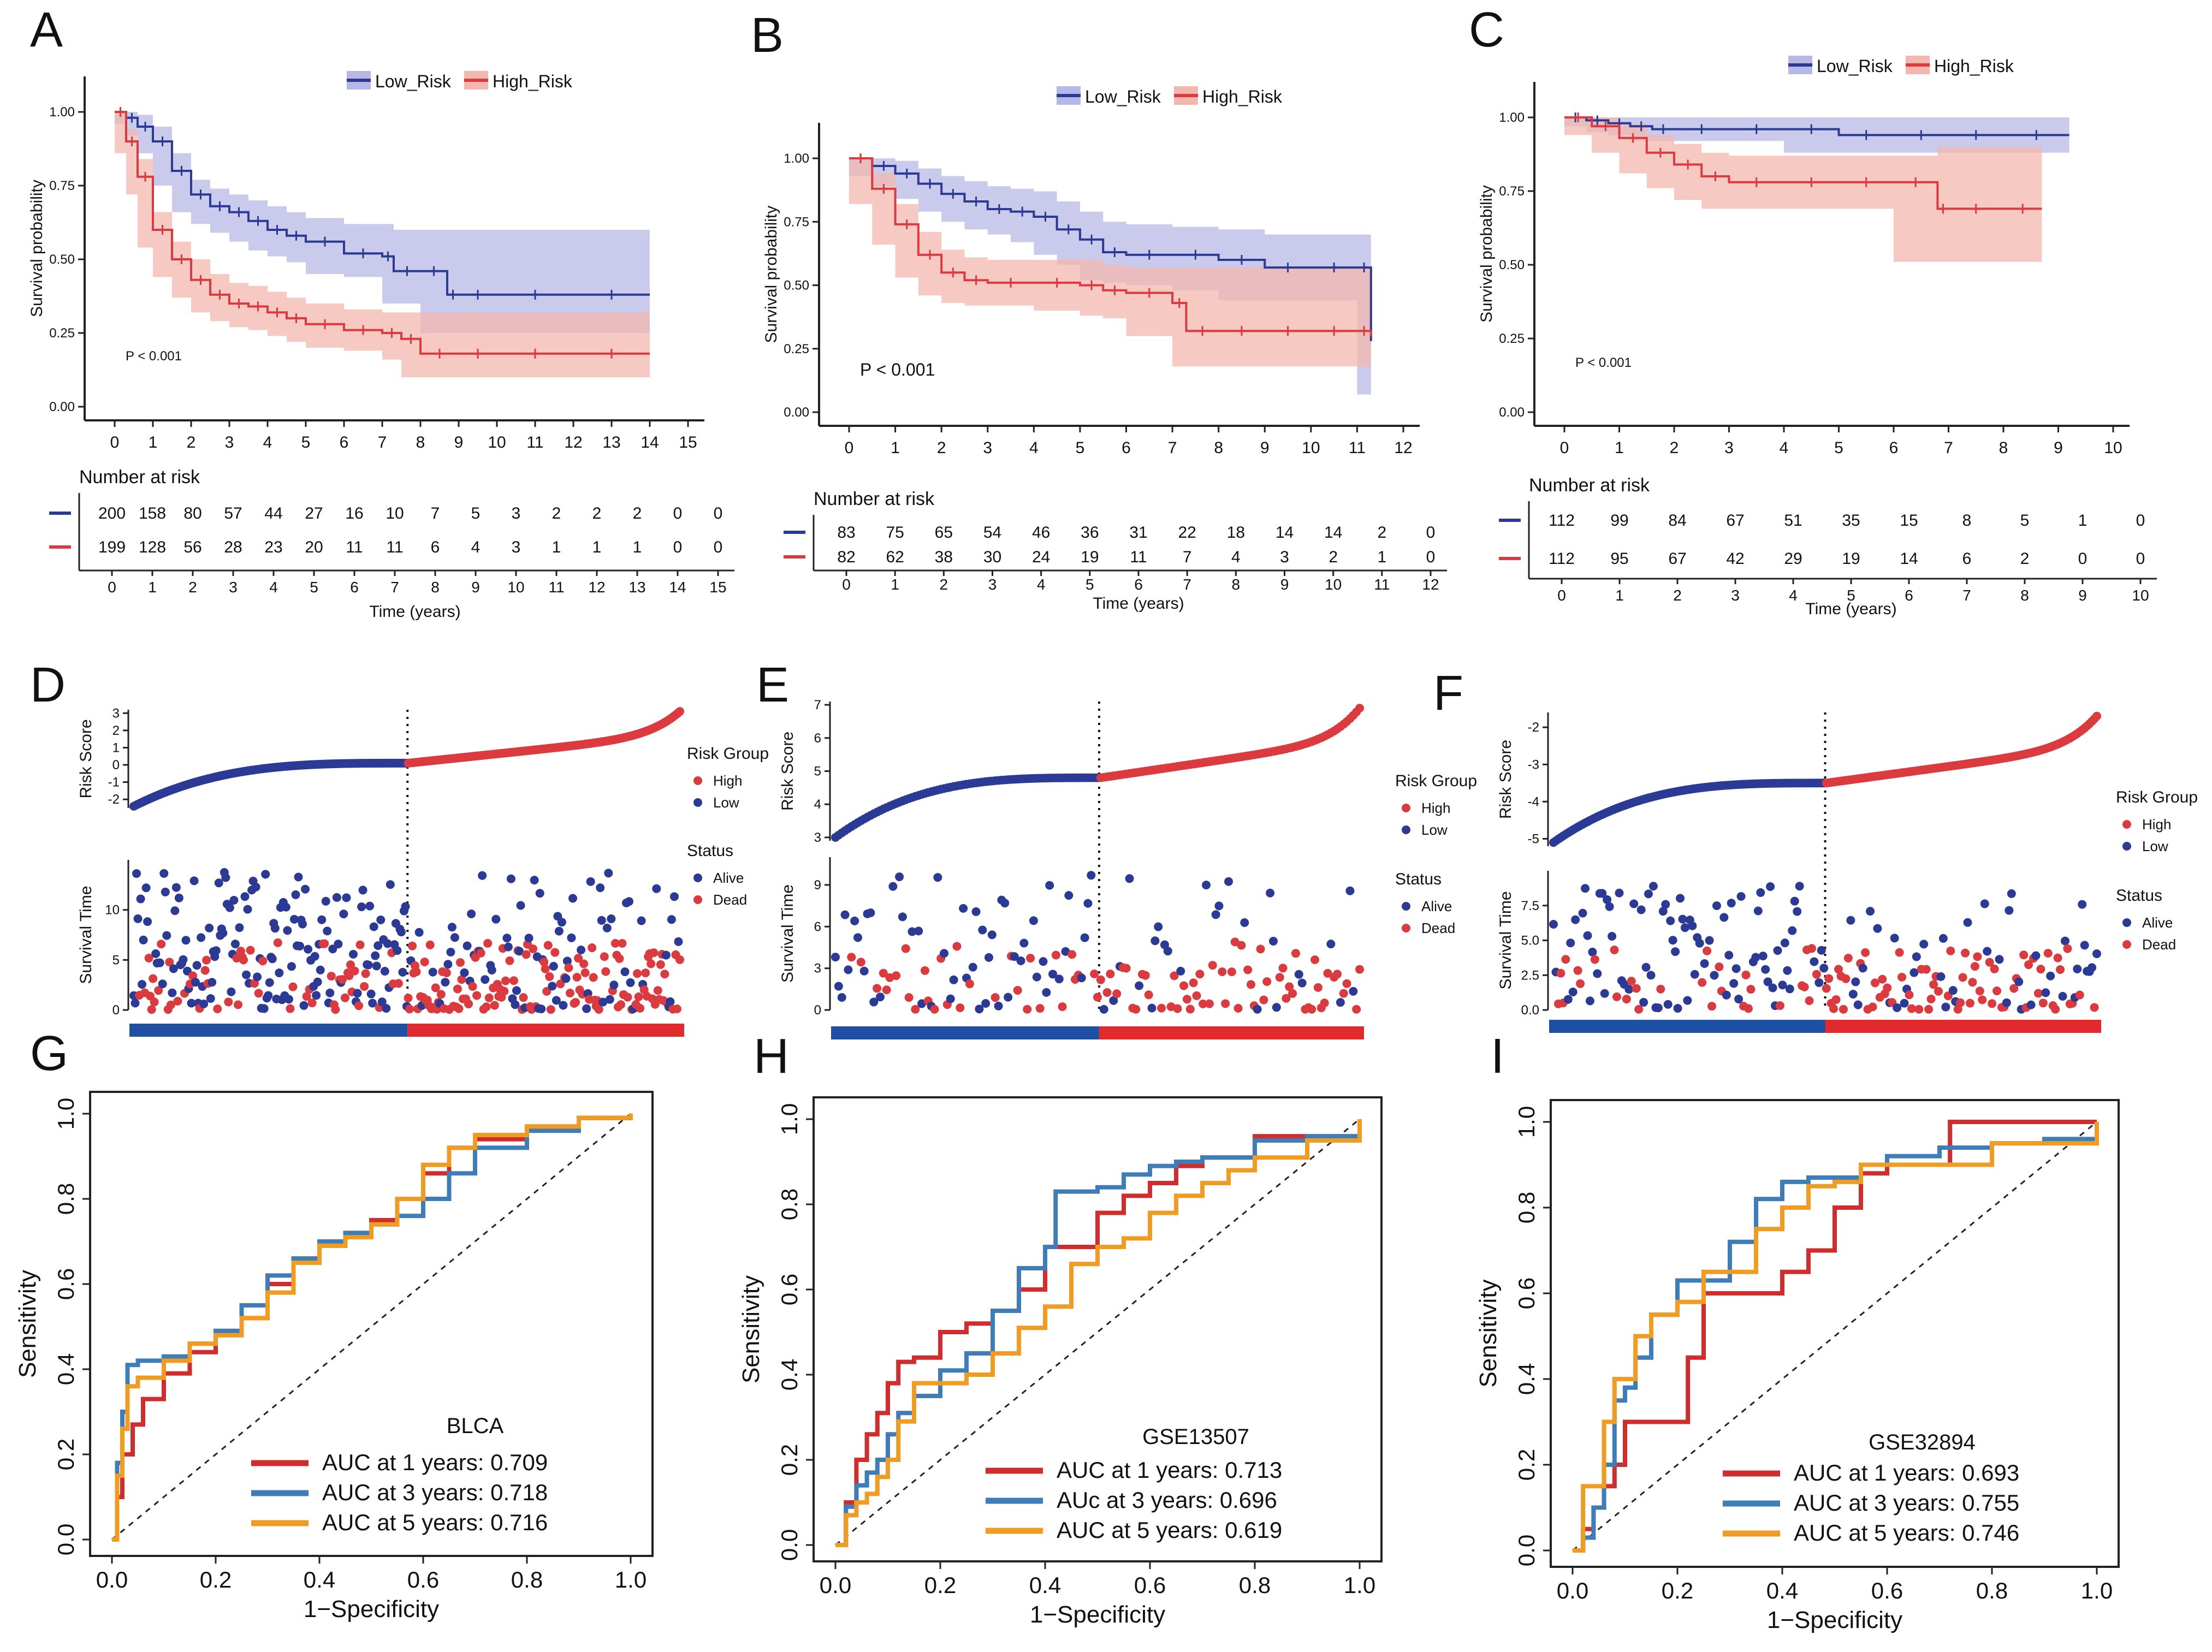 The image size is (2212, 1652). What do you see at coordinates (1231, 1032) in the screenshot?
I see `risk-group-bar-high` at bounding box center [1231, 1032].